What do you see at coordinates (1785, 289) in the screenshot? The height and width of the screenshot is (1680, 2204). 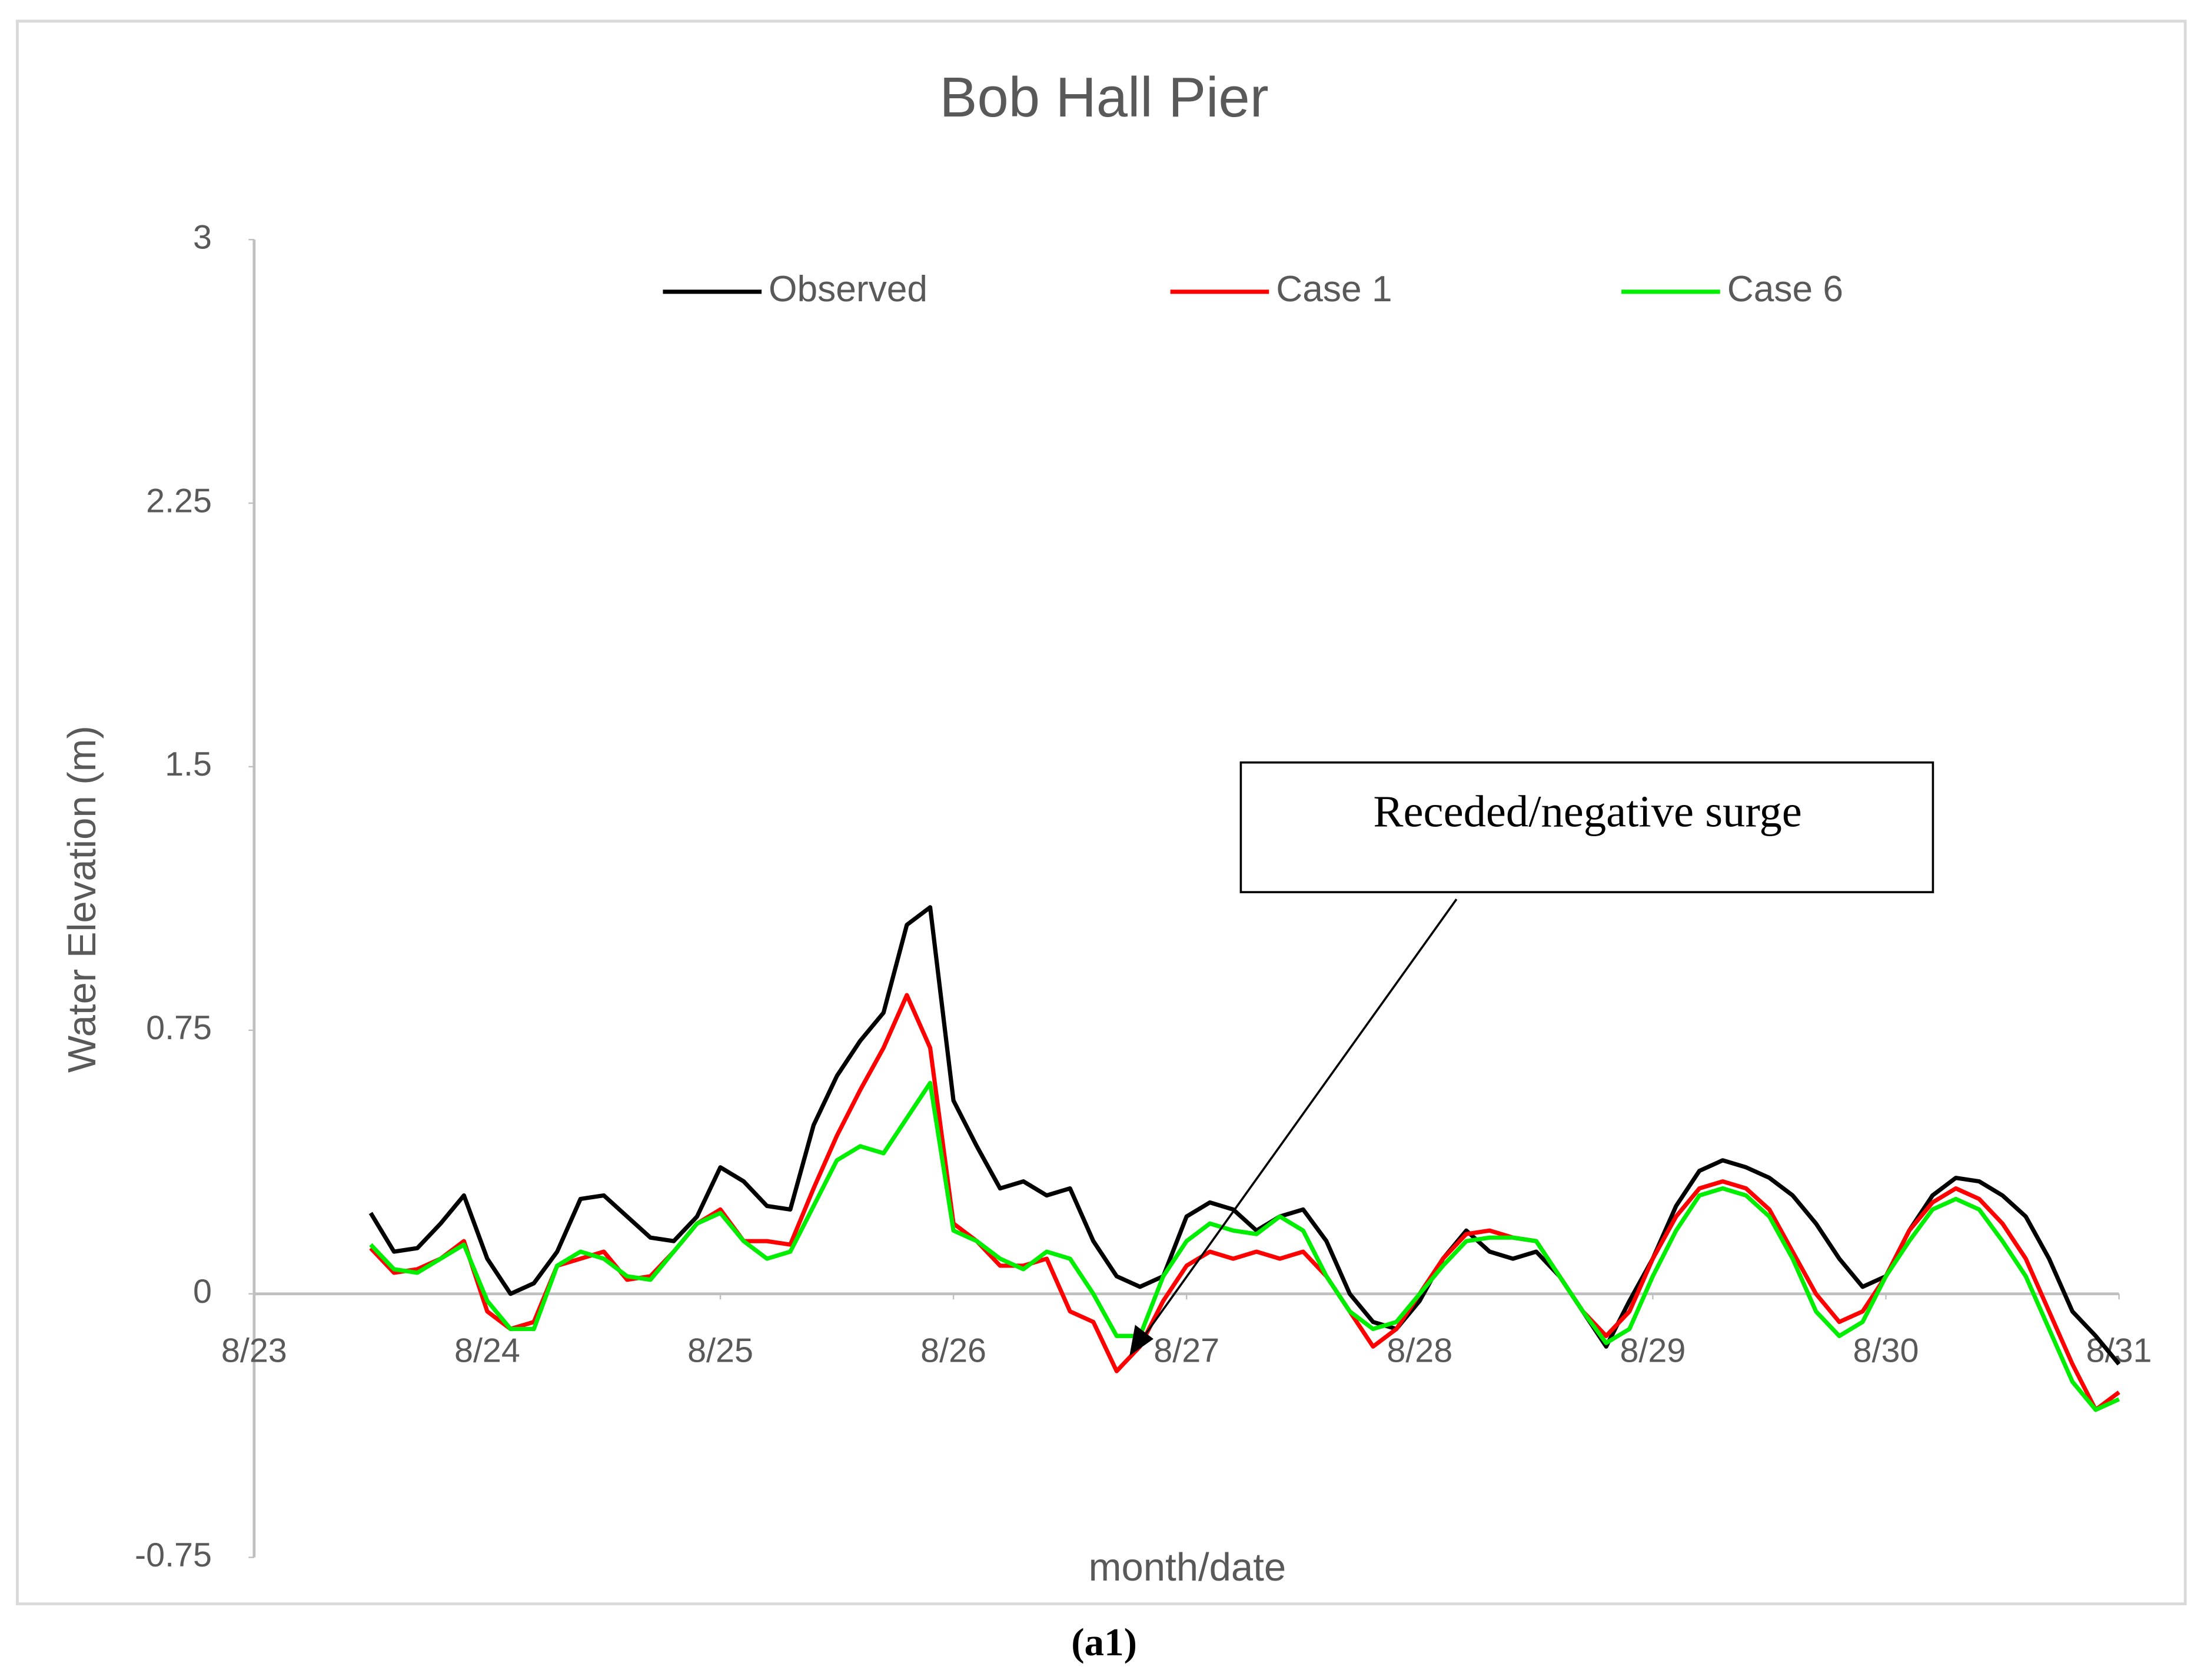 I see `legend-label: Case 6` at bounding box center [1785, 289].